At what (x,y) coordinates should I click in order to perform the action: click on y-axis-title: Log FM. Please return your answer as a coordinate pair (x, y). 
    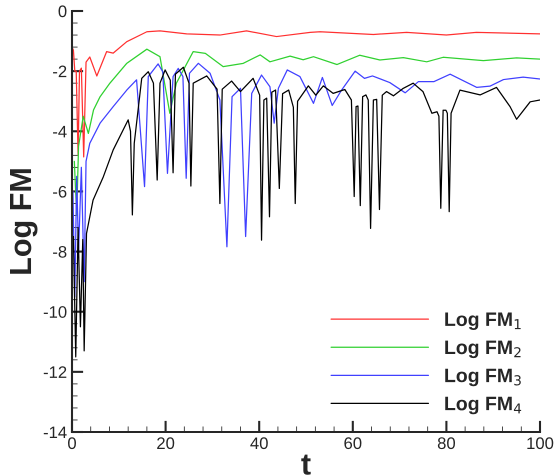
    Looking at the image, I should click on (24, 221).